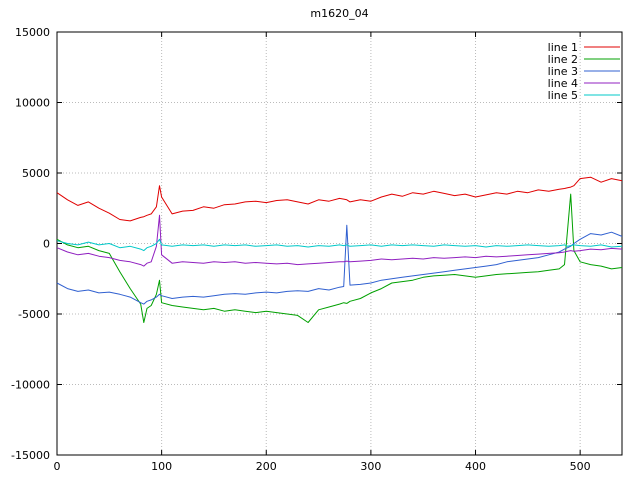 The image size is (640, 480). I want to click on x-axis-tick-label: 200, so click(266, 466).